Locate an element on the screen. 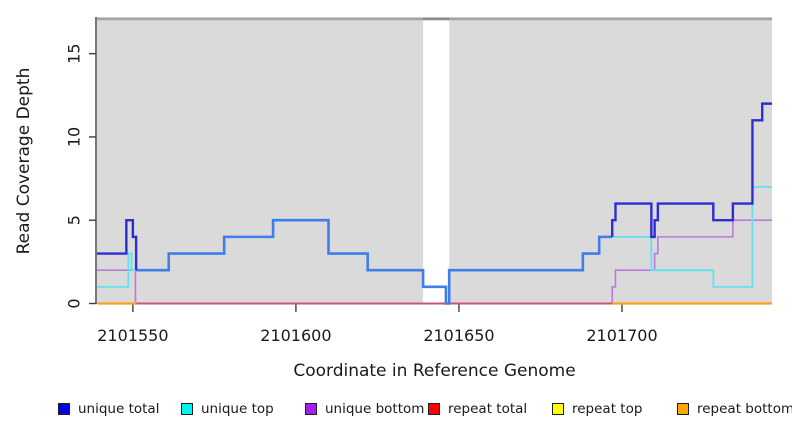 The width and height of the screenshot is (792, 432). x-tick-label: 2101650 is located at coordinates (458, 335).